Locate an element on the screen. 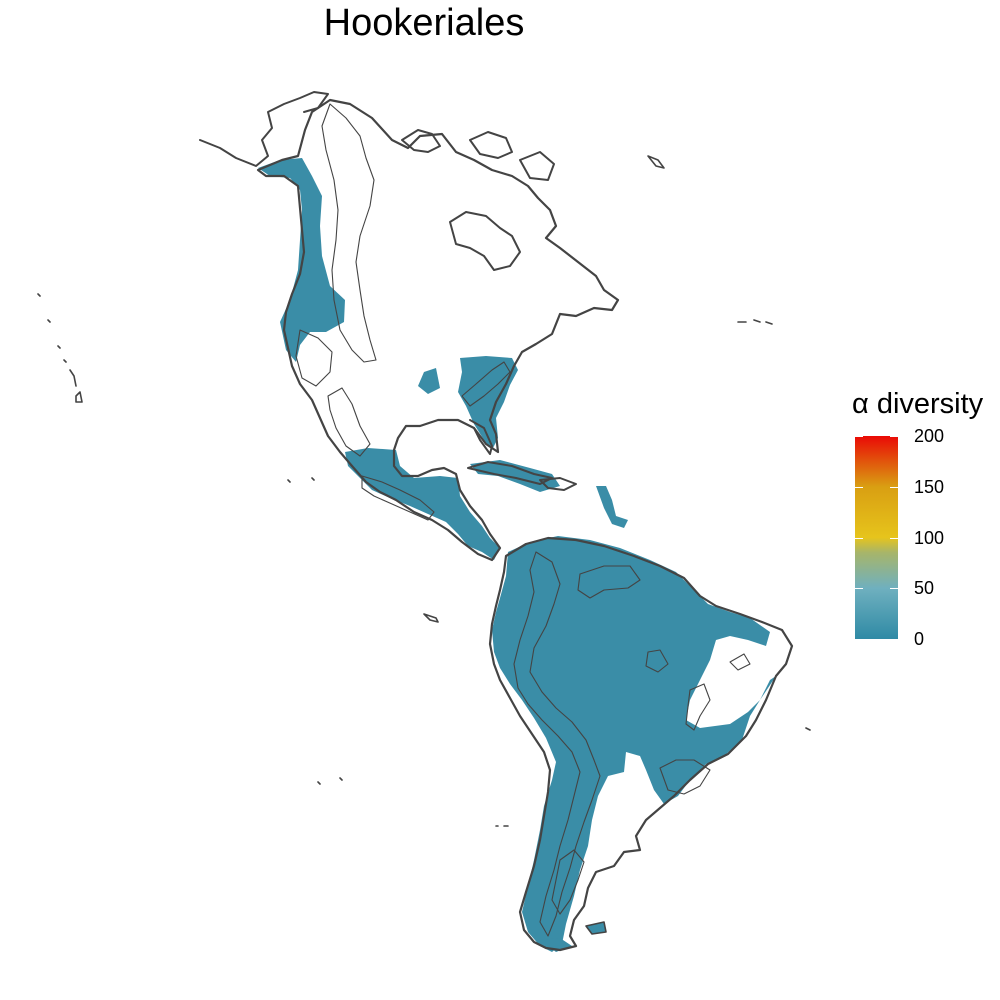 This screenshot has height=1000, width=1000. coastline-florida is located at coordinates (481, 437).